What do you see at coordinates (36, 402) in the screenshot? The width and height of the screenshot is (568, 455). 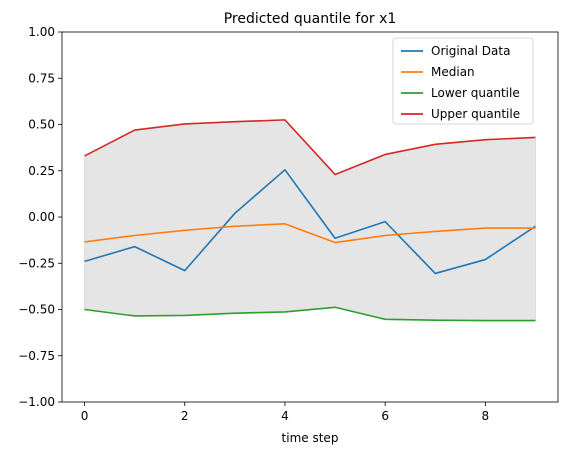 I see `y-tick-label: −1.00` at bounding box center [36, 402].